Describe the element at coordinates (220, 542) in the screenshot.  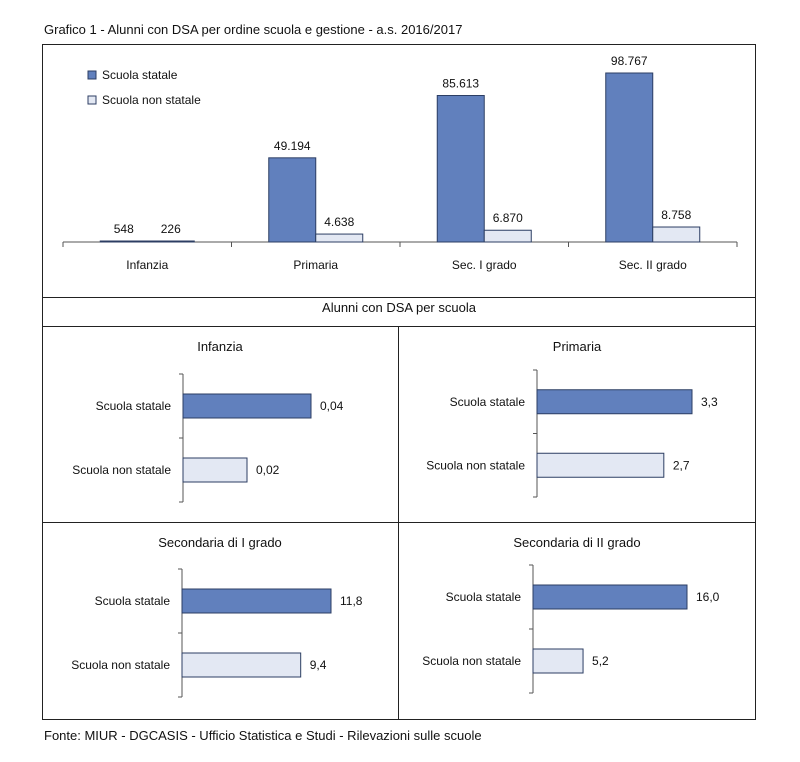
I see `panel-title: Secondaria di I grado` at that location.